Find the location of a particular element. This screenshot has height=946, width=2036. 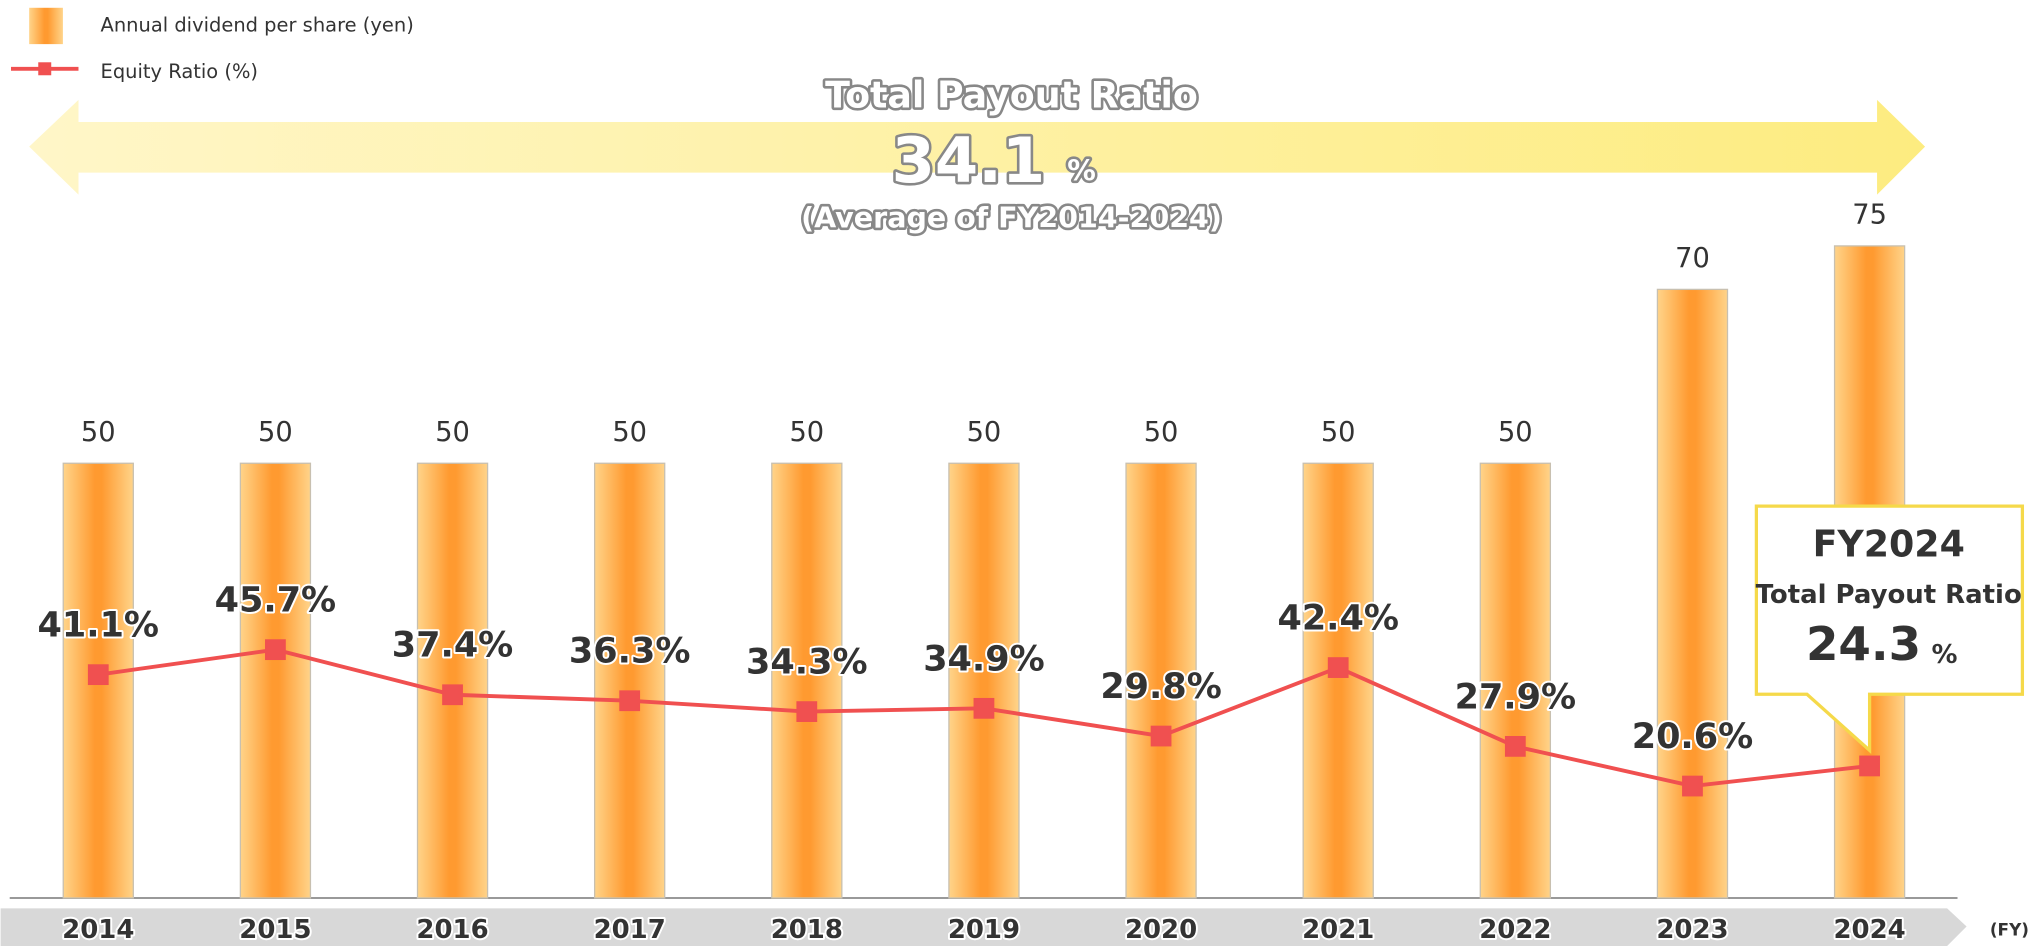

line-value-label: 20.6% is located at coordinates (1692, 736).